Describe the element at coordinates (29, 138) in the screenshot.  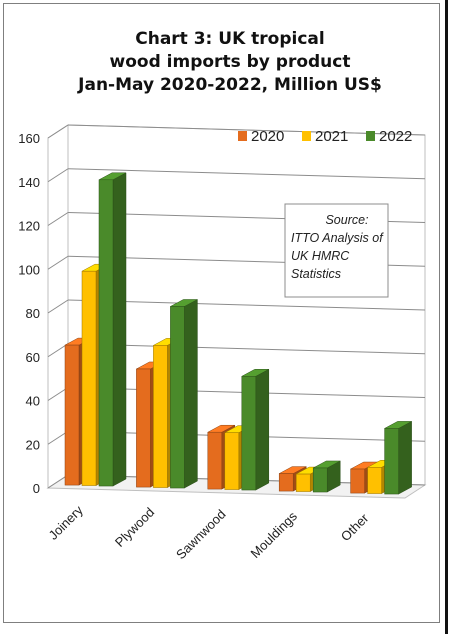
I see `y-tick-label: 160` at that location.